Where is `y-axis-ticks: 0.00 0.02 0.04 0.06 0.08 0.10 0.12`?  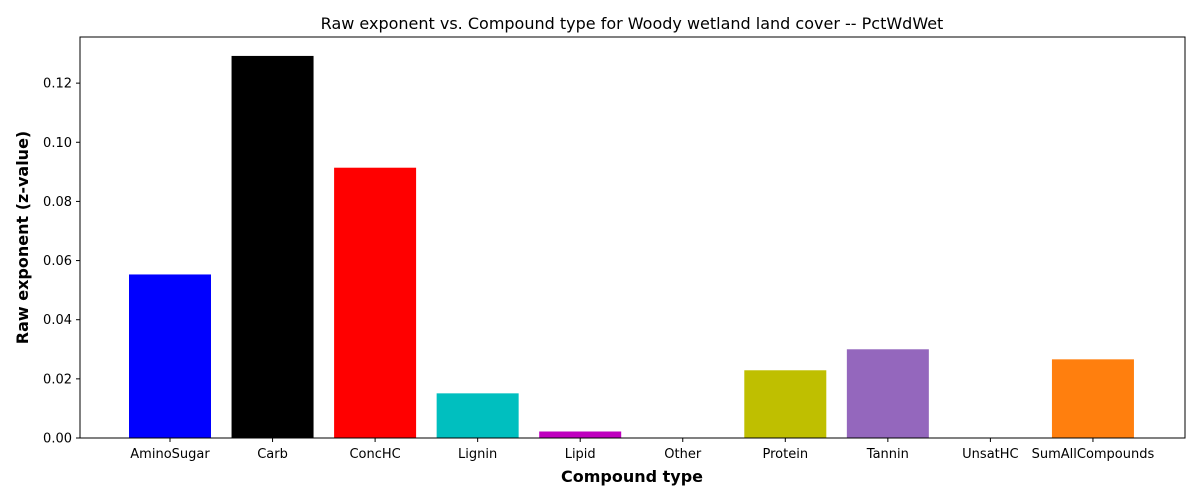 y-axis-ticks: 0.00 0.02 0.04 0.06 0.08 0.10 0.12 is located at coordinates (61, 262).